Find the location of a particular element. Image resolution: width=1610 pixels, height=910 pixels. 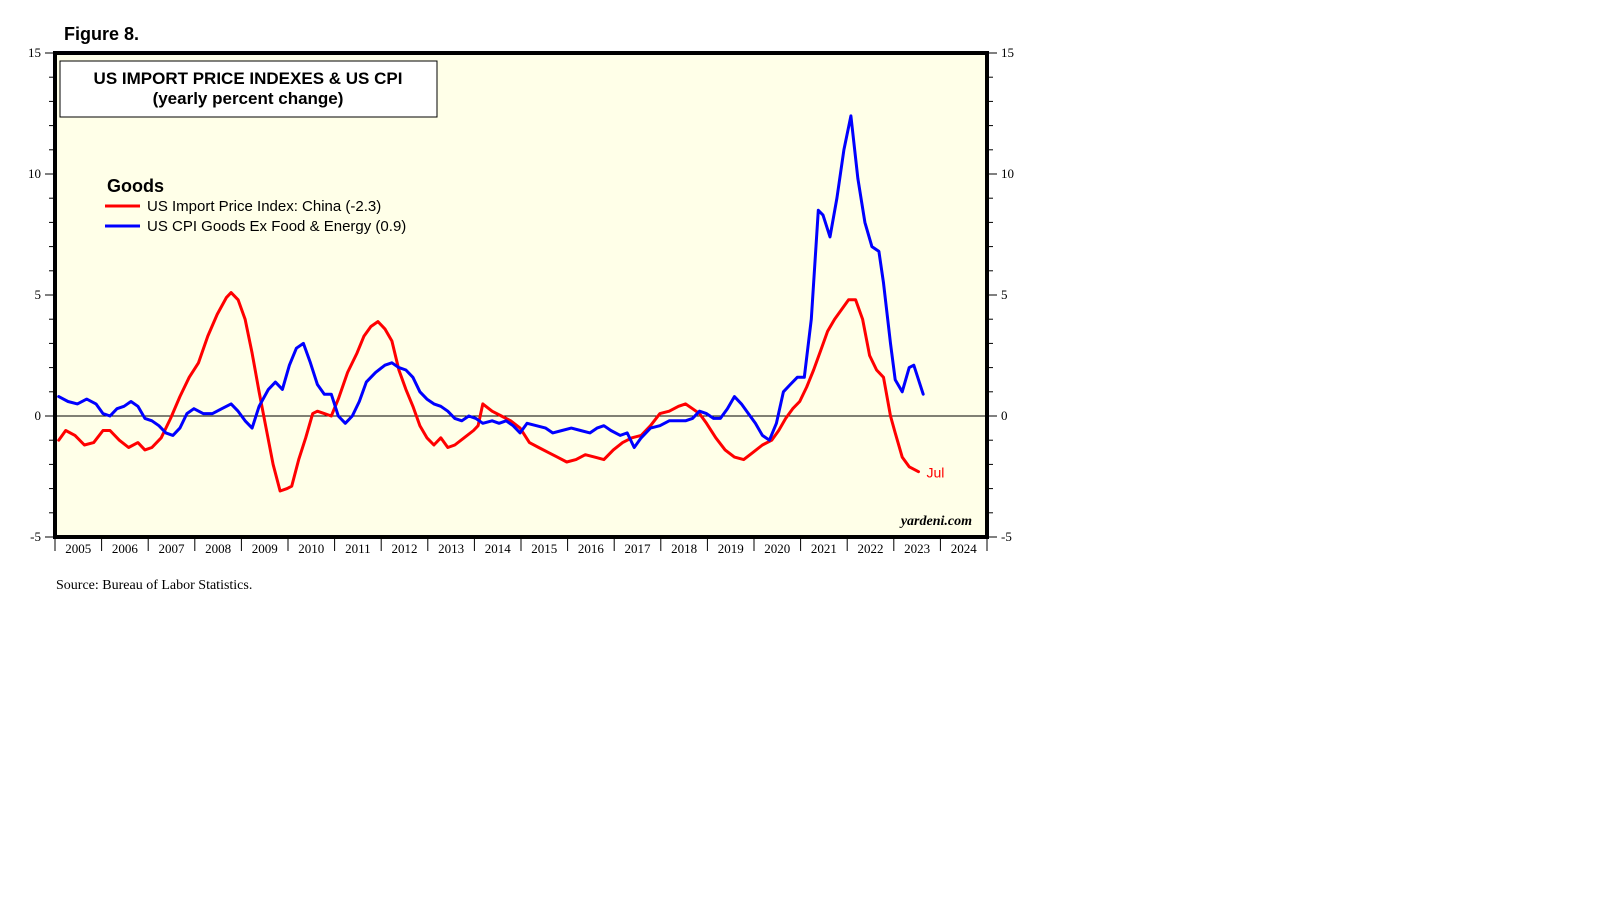

legend-heading: Goods is located at coordinates (135, 186).